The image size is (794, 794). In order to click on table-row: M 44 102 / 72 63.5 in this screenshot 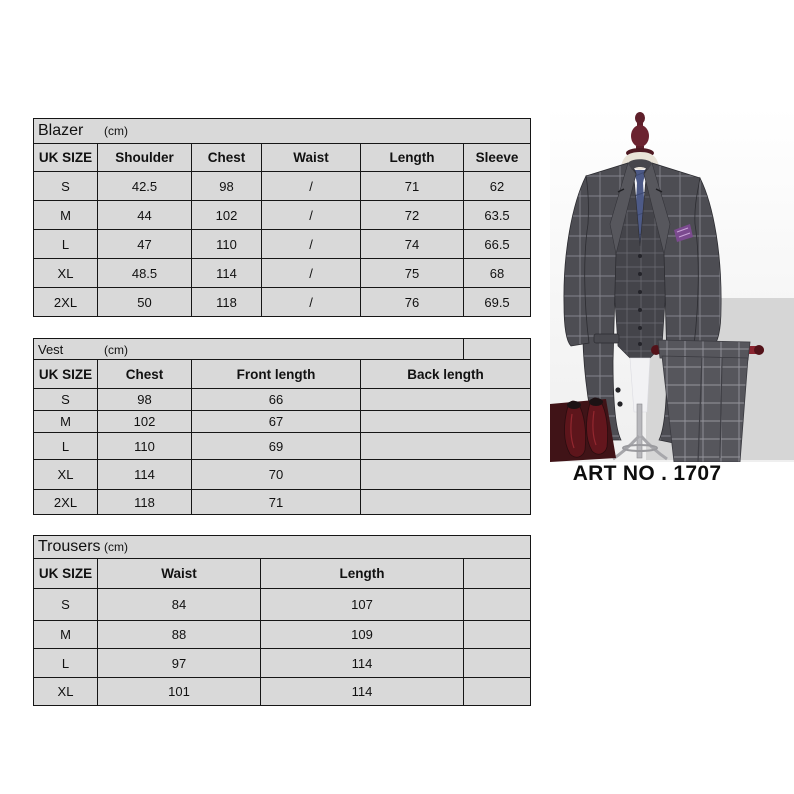, I will do `click(282, 215)`.